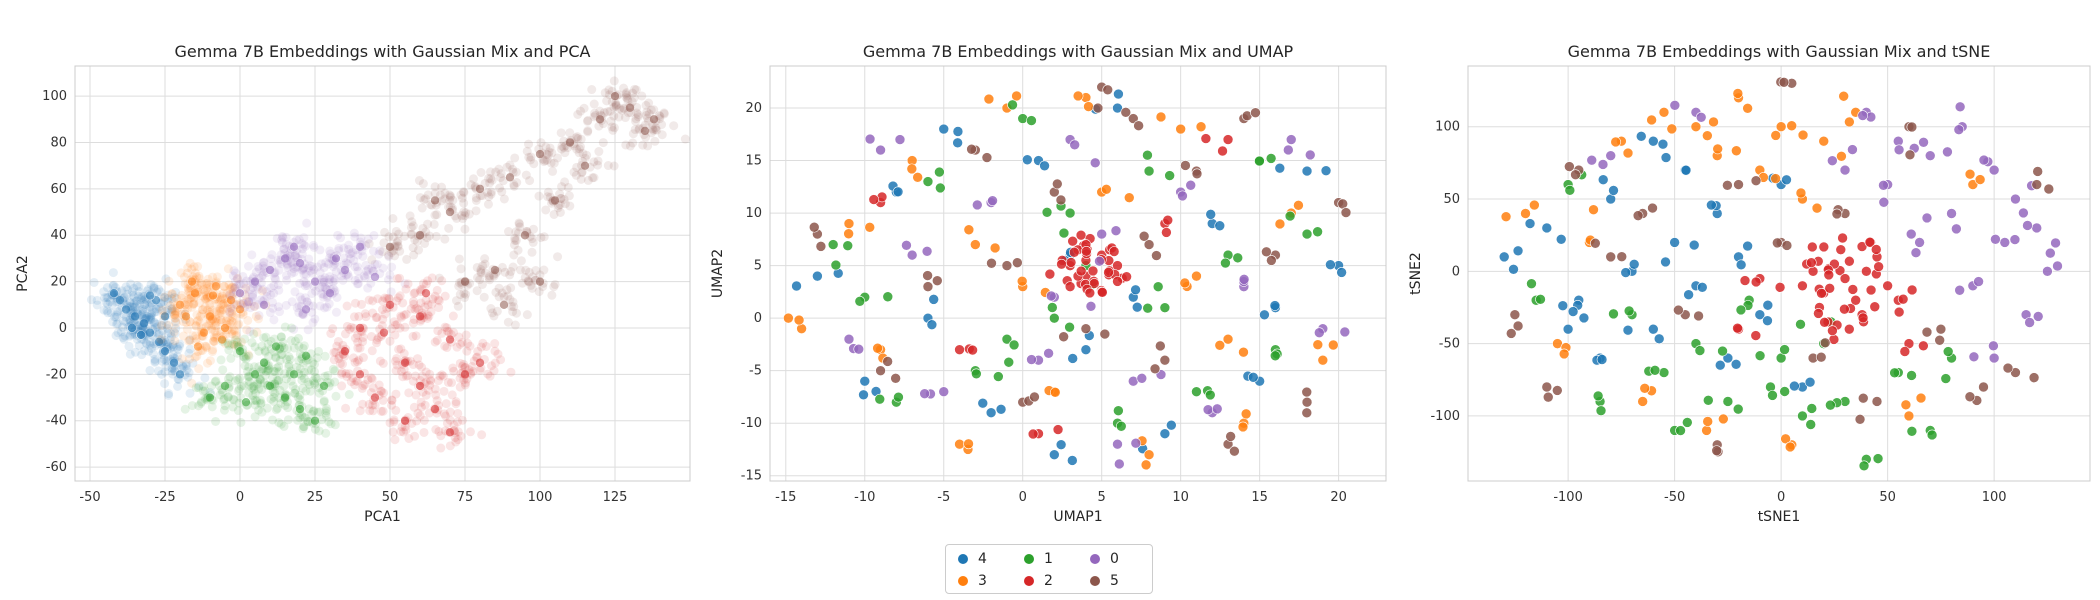  What do you see at coordinates (1451, 199) in the screenshot?
I see `y-tick-label: 50` at bounding box center [1451, 199].